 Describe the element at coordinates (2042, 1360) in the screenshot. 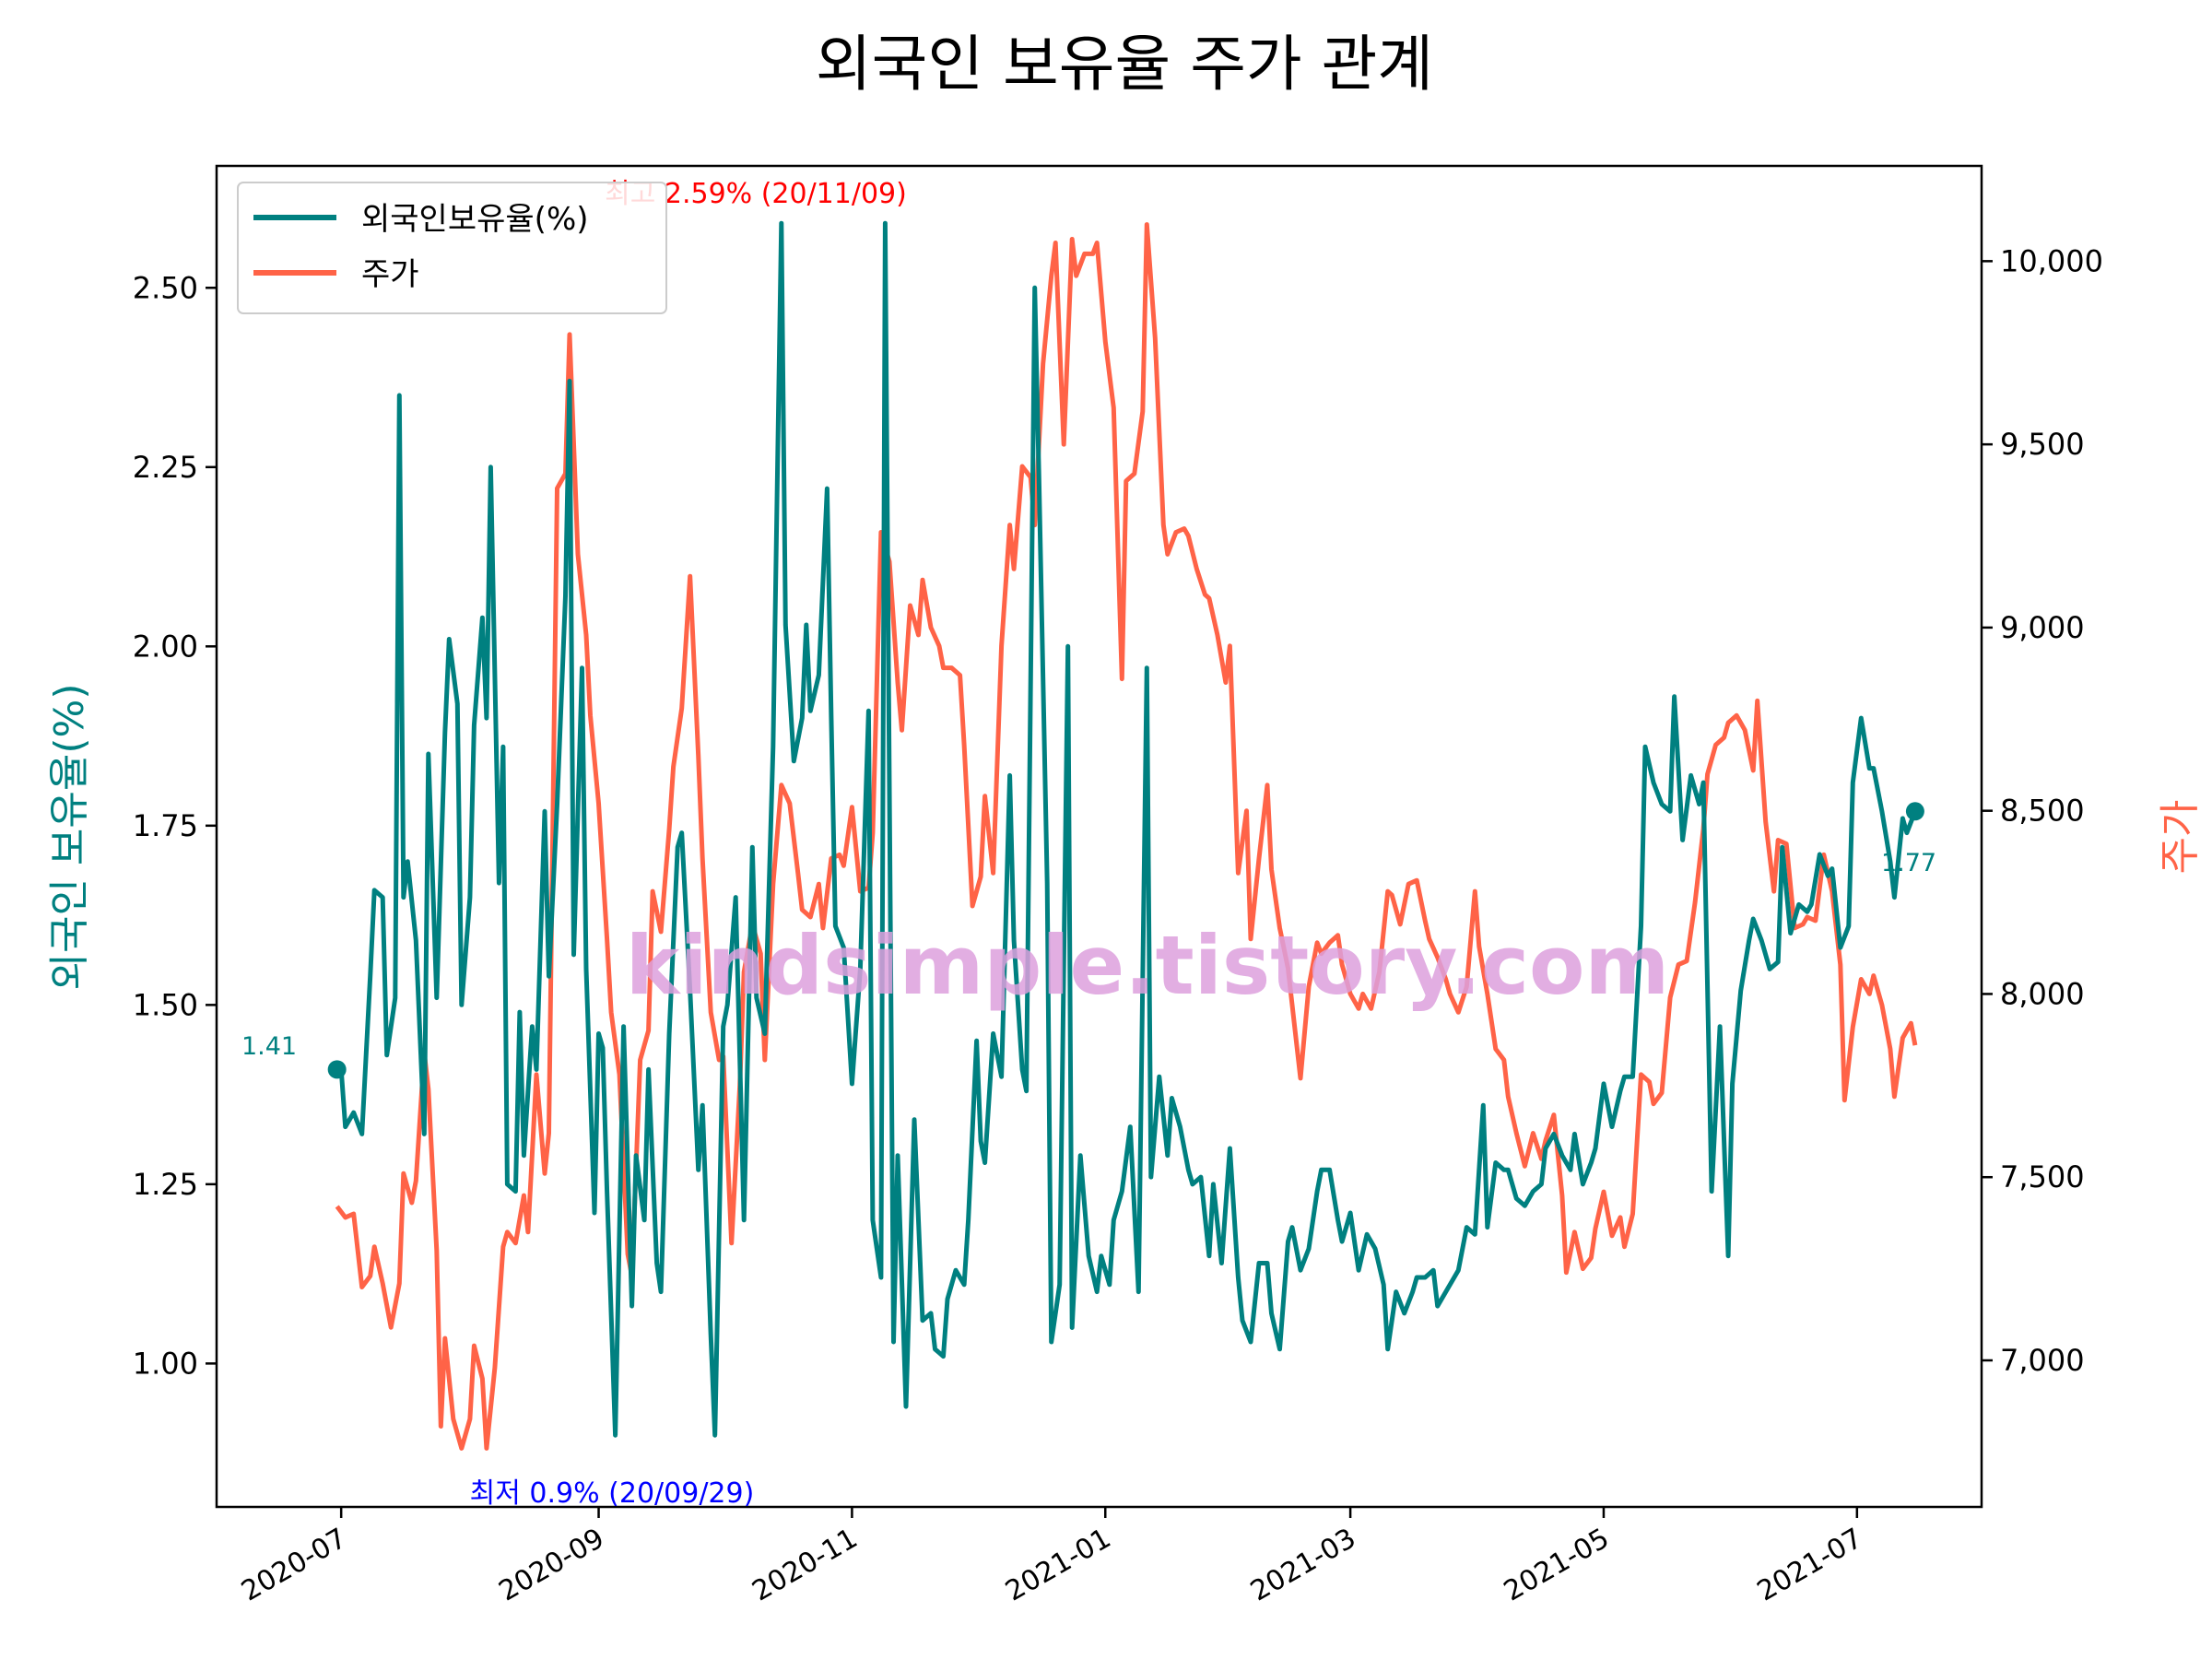

I see `y-right-tick-label: 7,000` at that location.